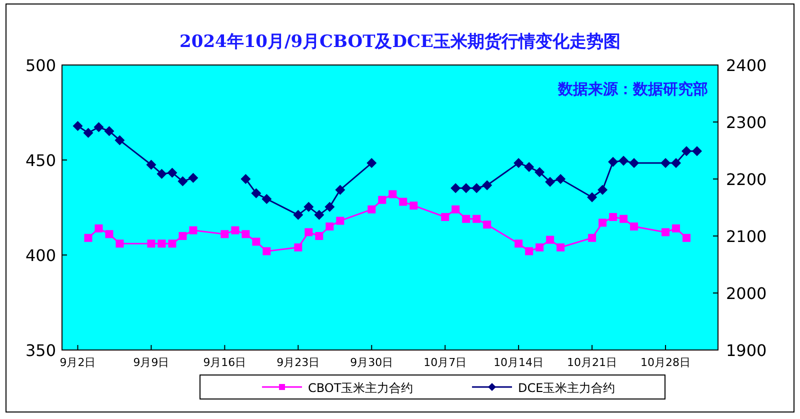  Describe the element at coordinates (592, 362) in the screenshot. I see `x-tick-label: 10月21日` at that location.